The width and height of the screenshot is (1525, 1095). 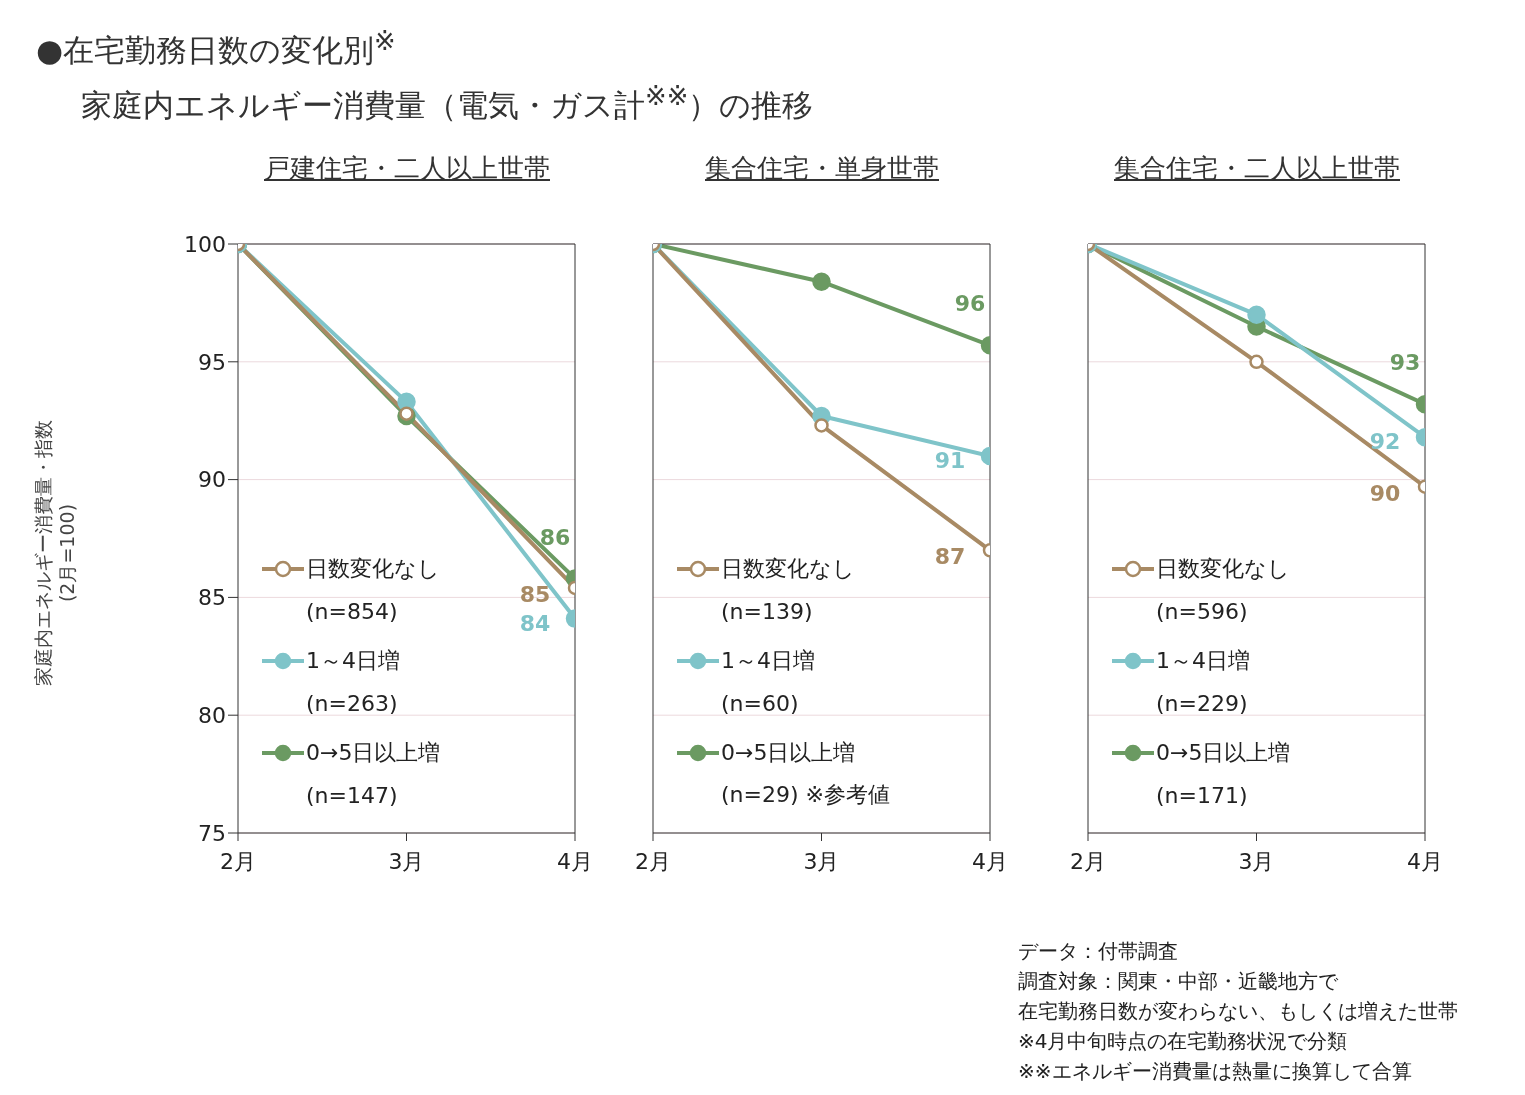 I want to click on legend-label: 1～4日増 (n=263), so click(x=353, y=681).